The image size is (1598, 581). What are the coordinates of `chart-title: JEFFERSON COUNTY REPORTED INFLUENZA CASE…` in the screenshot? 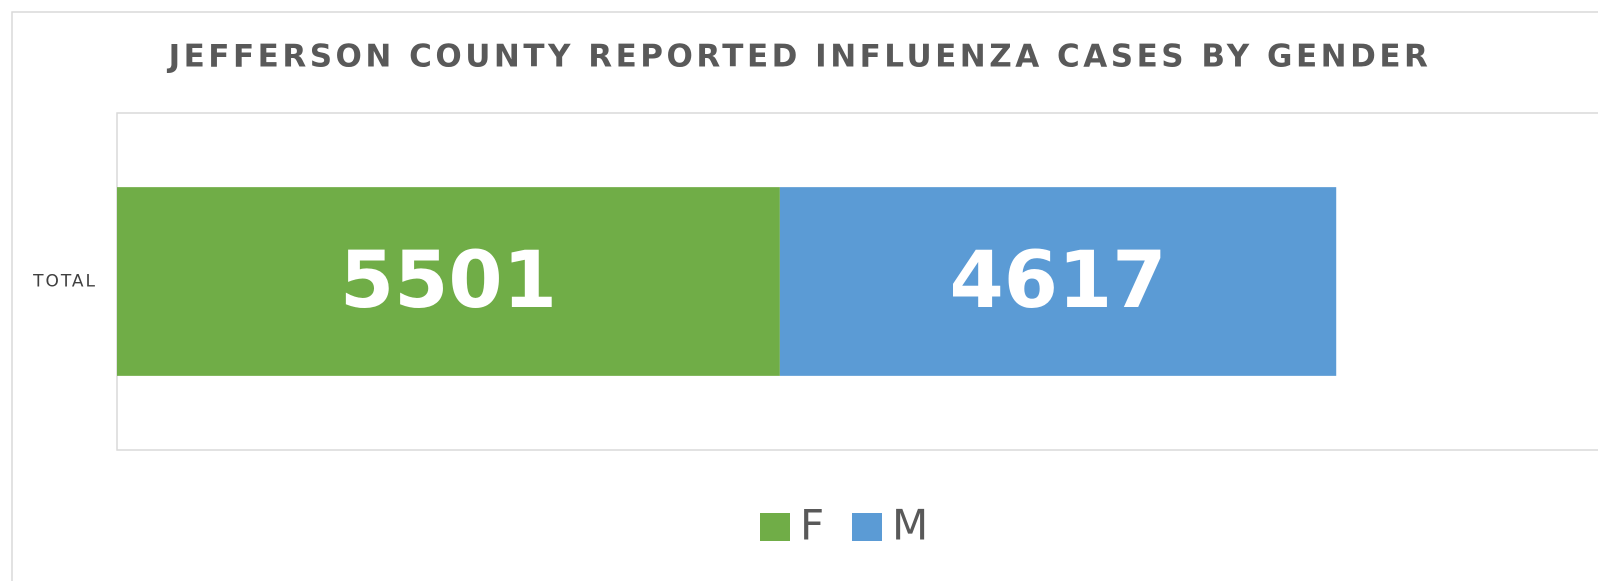 It's located at (799, 57).